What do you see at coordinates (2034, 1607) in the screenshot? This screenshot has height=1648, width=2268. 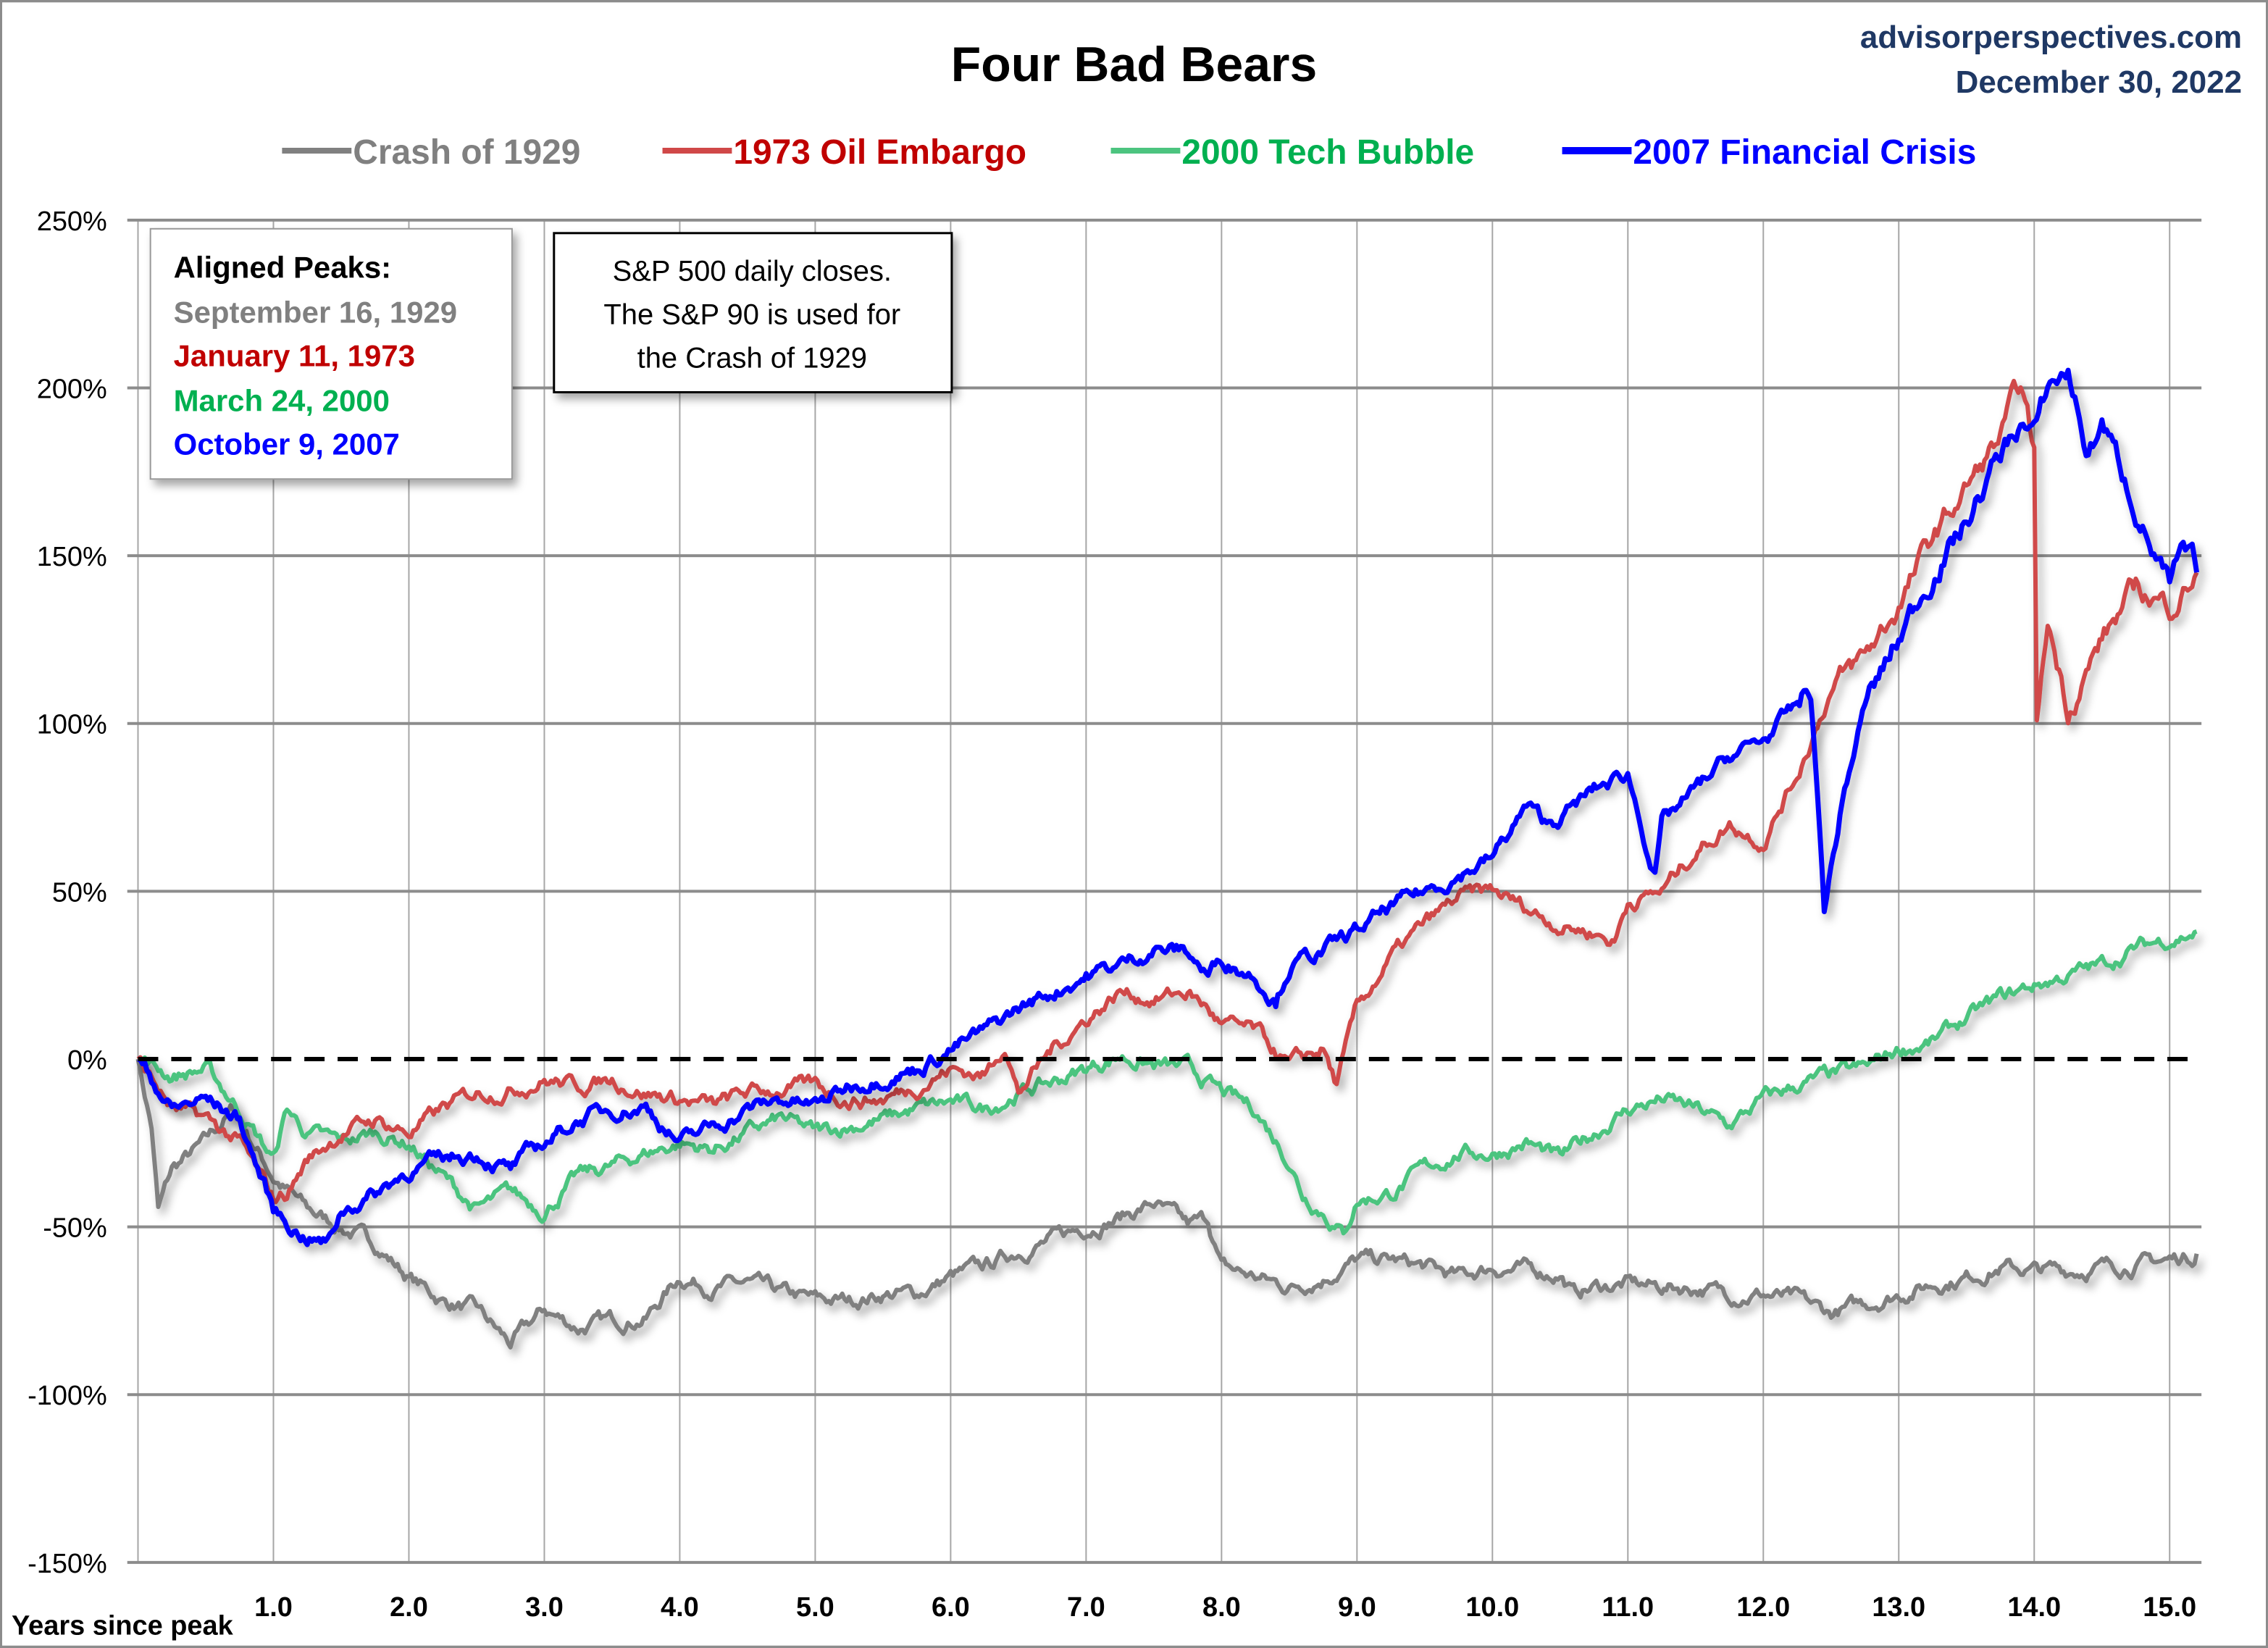 I see `x-tick-label: 14.0` at bounding box center [2034, 1607].